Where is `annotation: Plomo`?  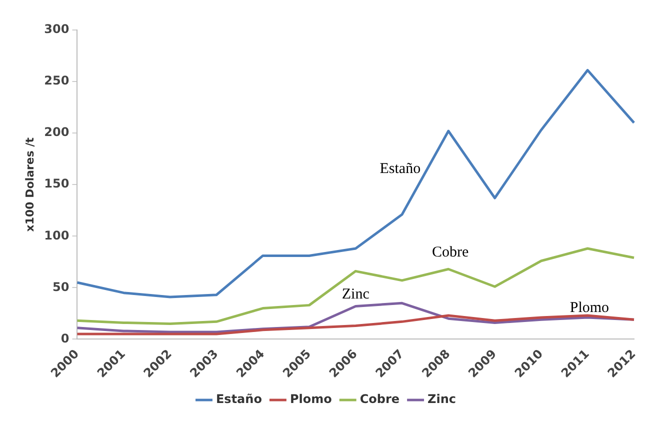 annotation: Plomo is located at coordinates (590, 308).